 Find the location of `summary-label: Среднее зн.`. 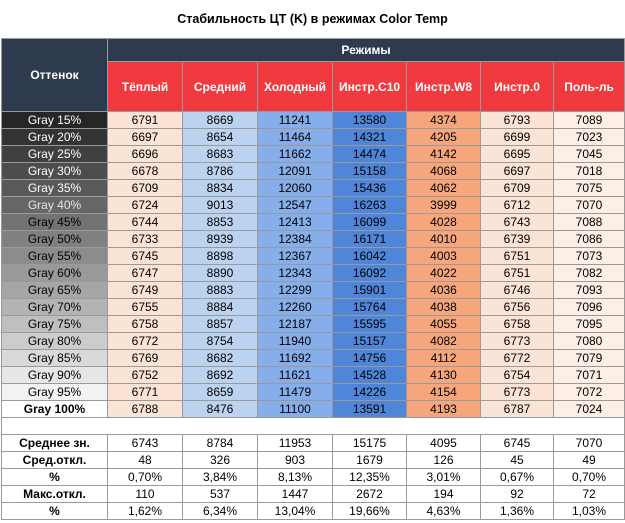

summary-label: Среднее зн. is located at coordinates (54, 443).